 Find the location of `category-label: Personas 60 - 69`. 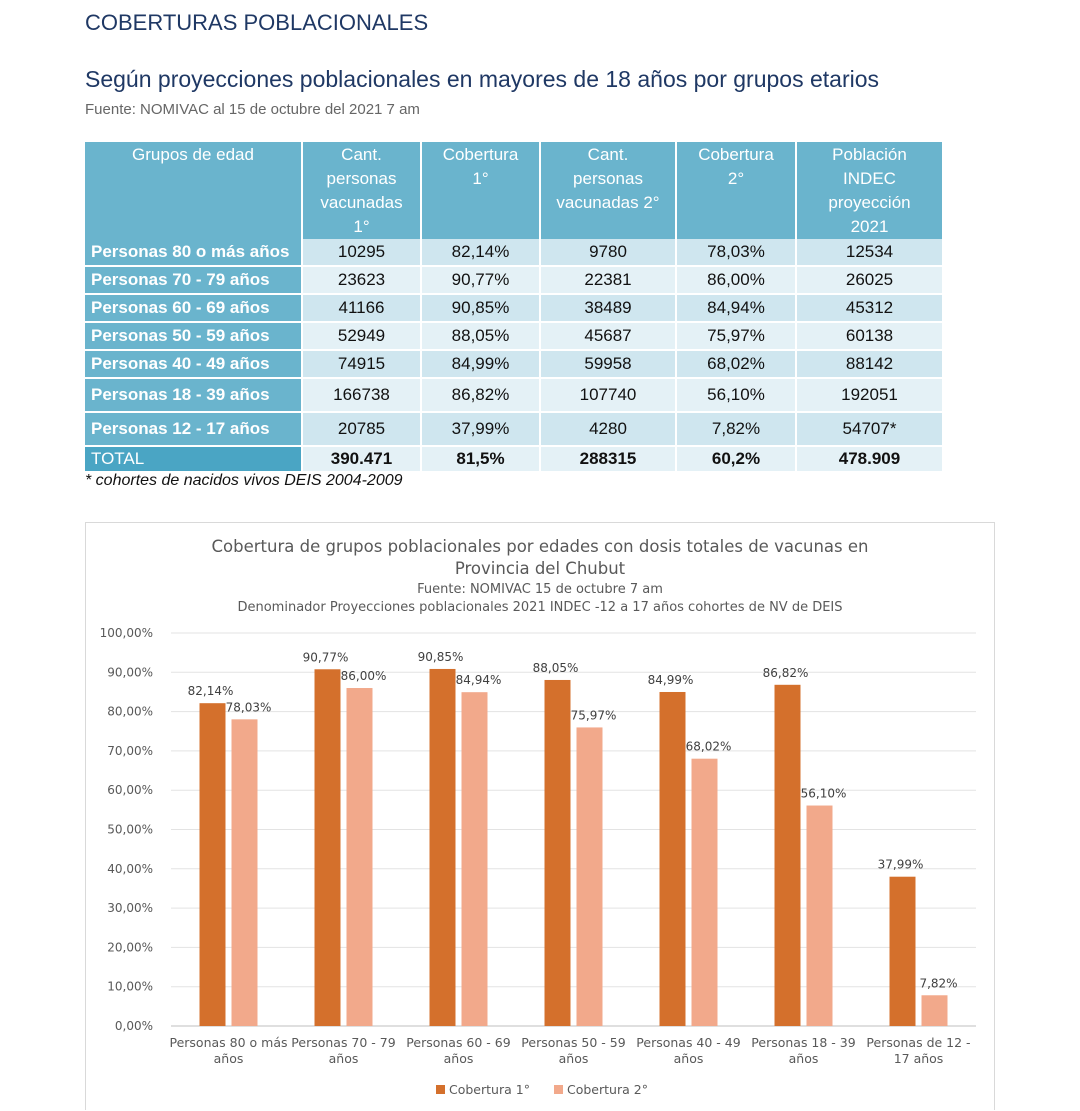

category-label: Personas 60 - 69 is located at coordinates (458, 1042).